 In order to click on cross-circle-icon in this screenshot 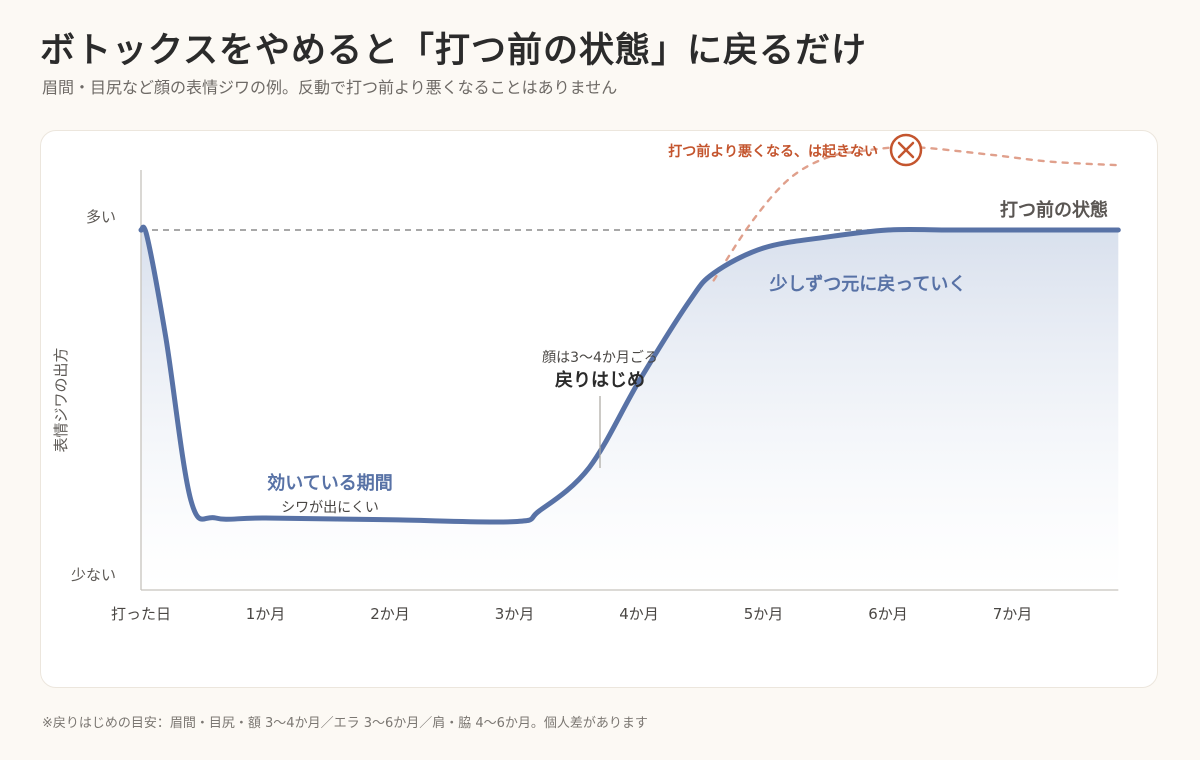, I will do `click(906, 150)`.